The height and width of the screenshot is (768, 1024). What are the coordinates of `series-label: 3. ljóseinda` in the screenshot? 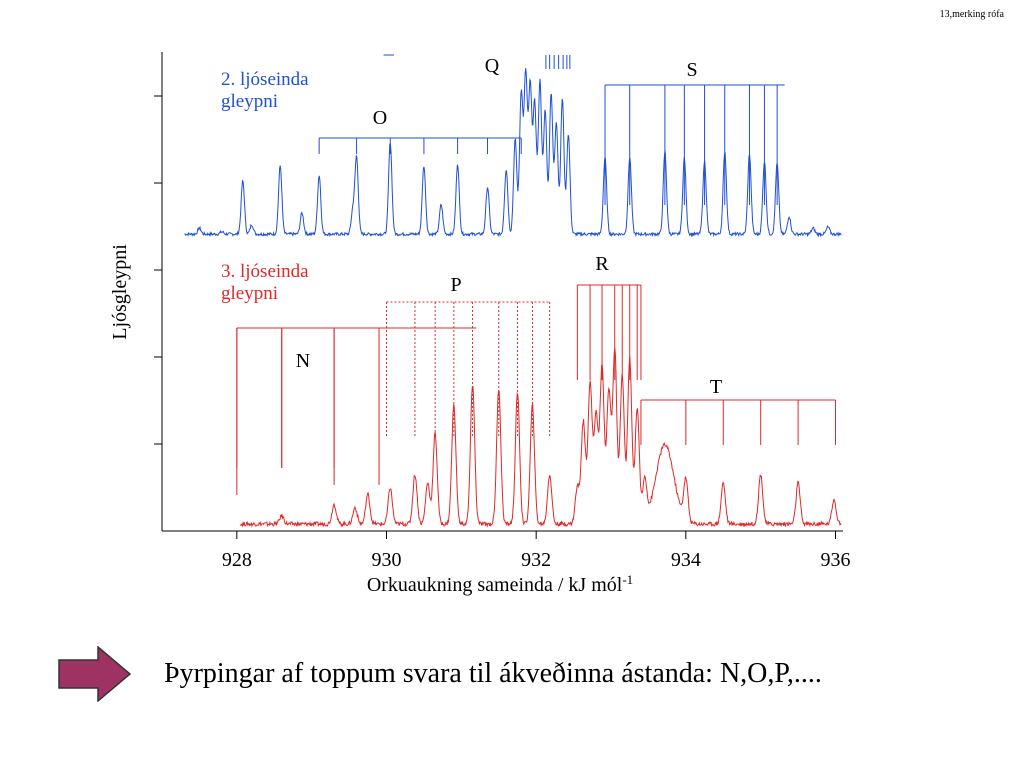 It's located at (265, 271).